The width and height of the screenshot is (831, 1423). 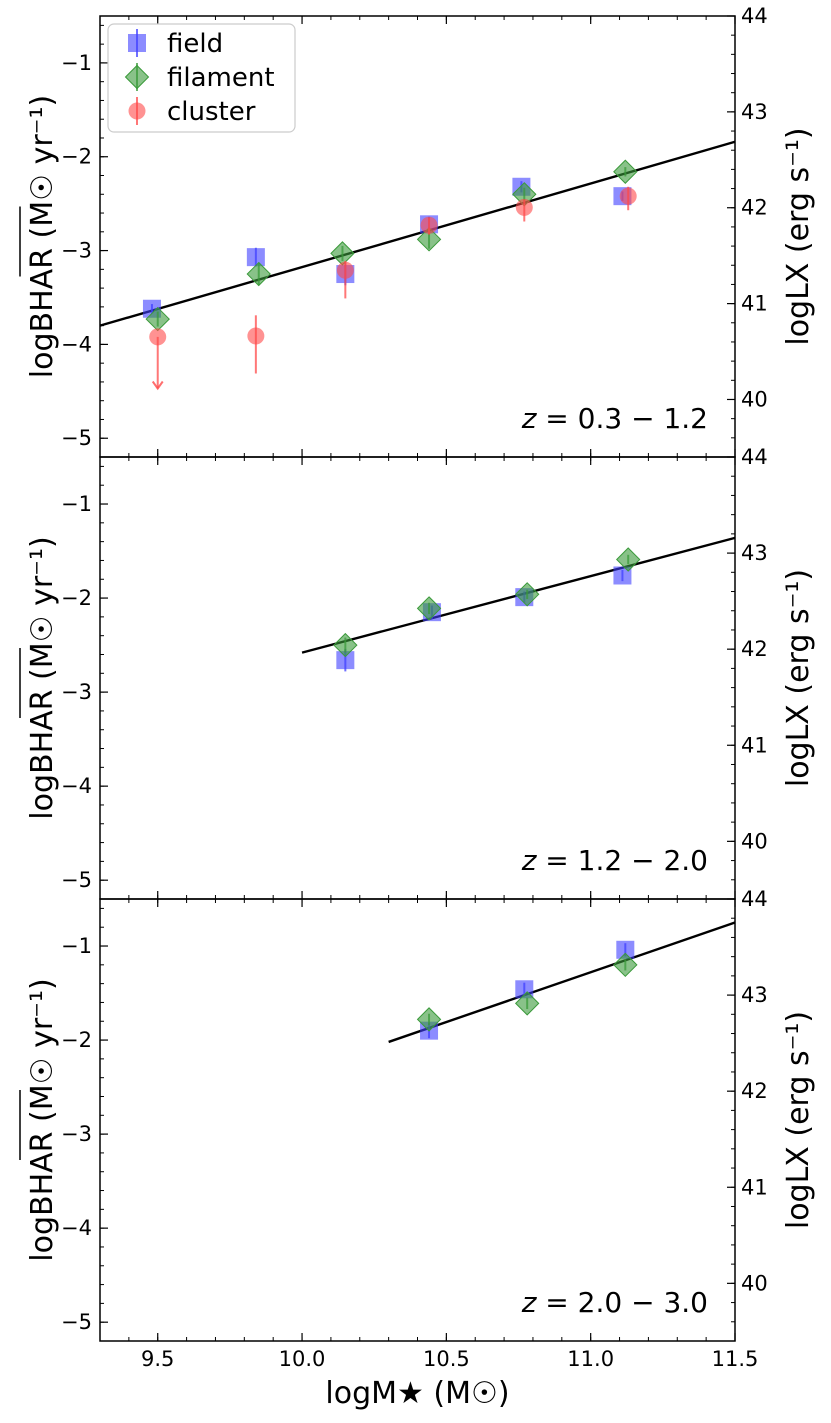 What do you see at coordinates (137, 43) in the screenshot?
I see `legend-marker-field` at bounding box center [137, 43].